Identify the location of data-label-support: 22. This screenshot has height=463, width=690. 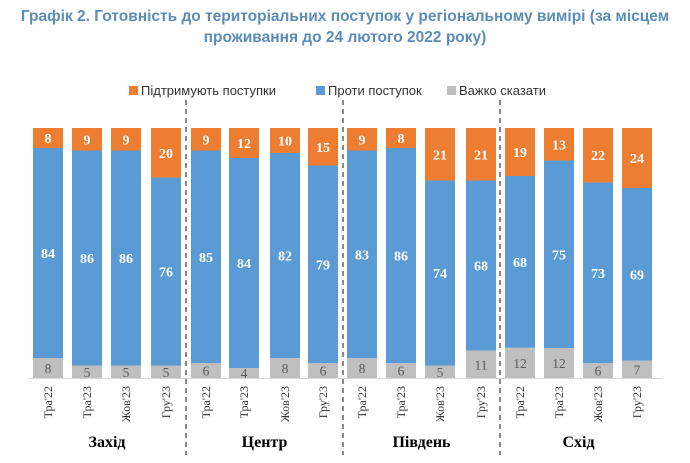
(598, 156).